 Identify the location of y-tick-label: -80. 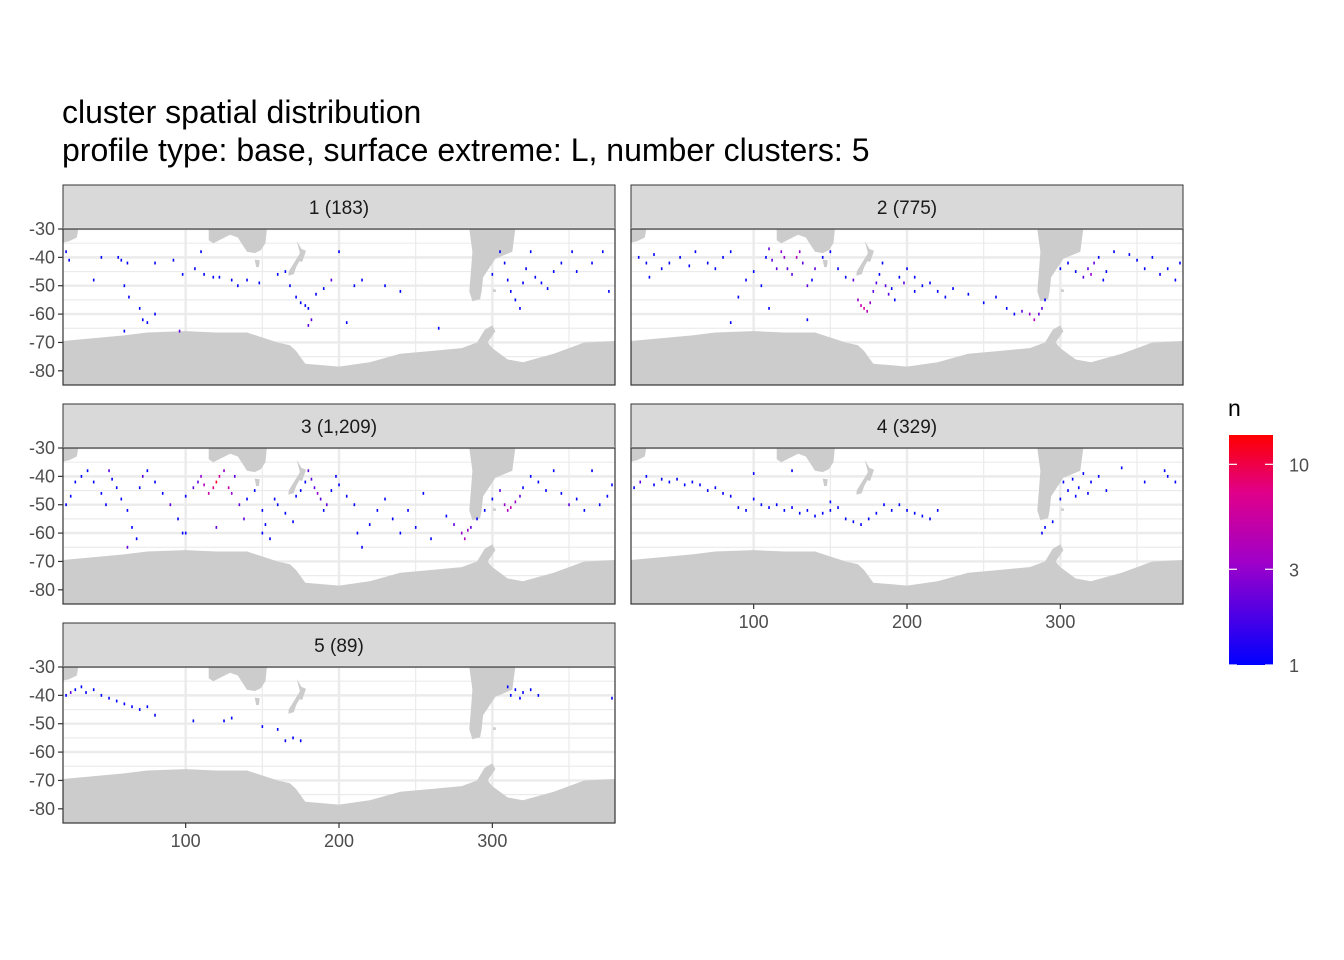
(42, 590).